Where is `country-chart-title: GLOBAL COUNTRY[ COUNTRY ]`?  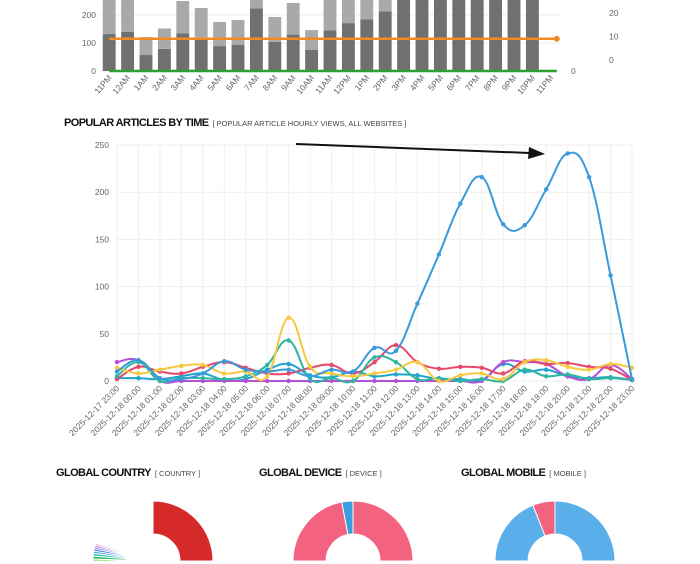
country-chart-title: GLOBAL COUNTRY[ COUNTRY ] is located at coordinates (128, 473).